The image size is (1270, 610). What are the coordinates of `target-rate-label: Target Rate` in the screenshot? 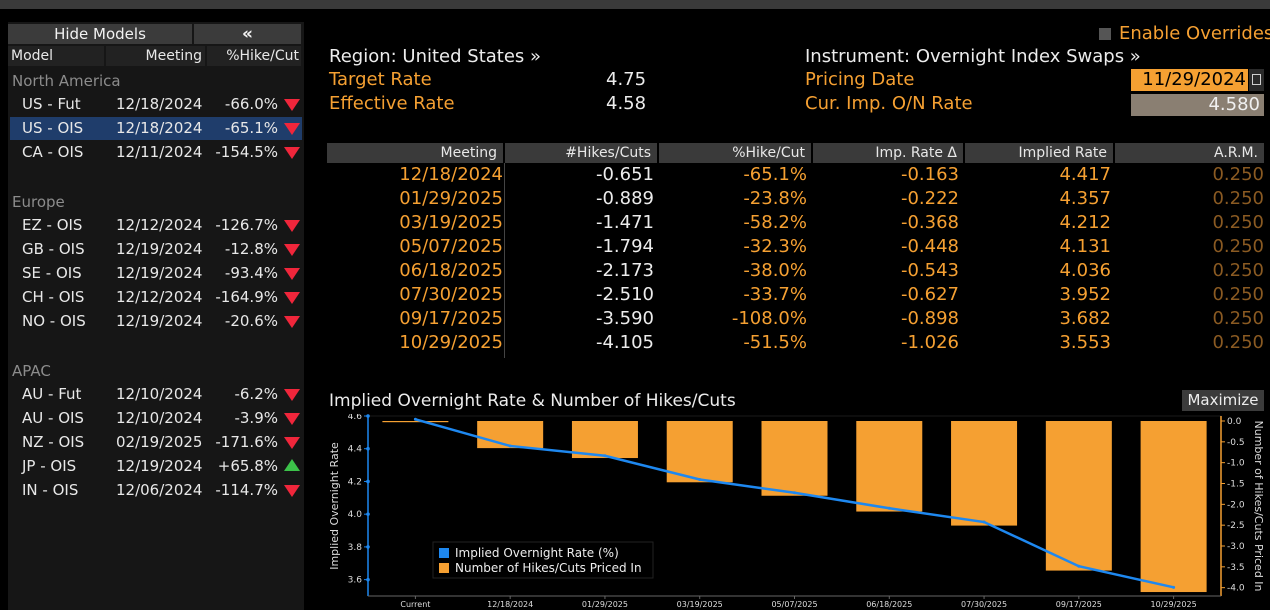 It's located at (380, 79).